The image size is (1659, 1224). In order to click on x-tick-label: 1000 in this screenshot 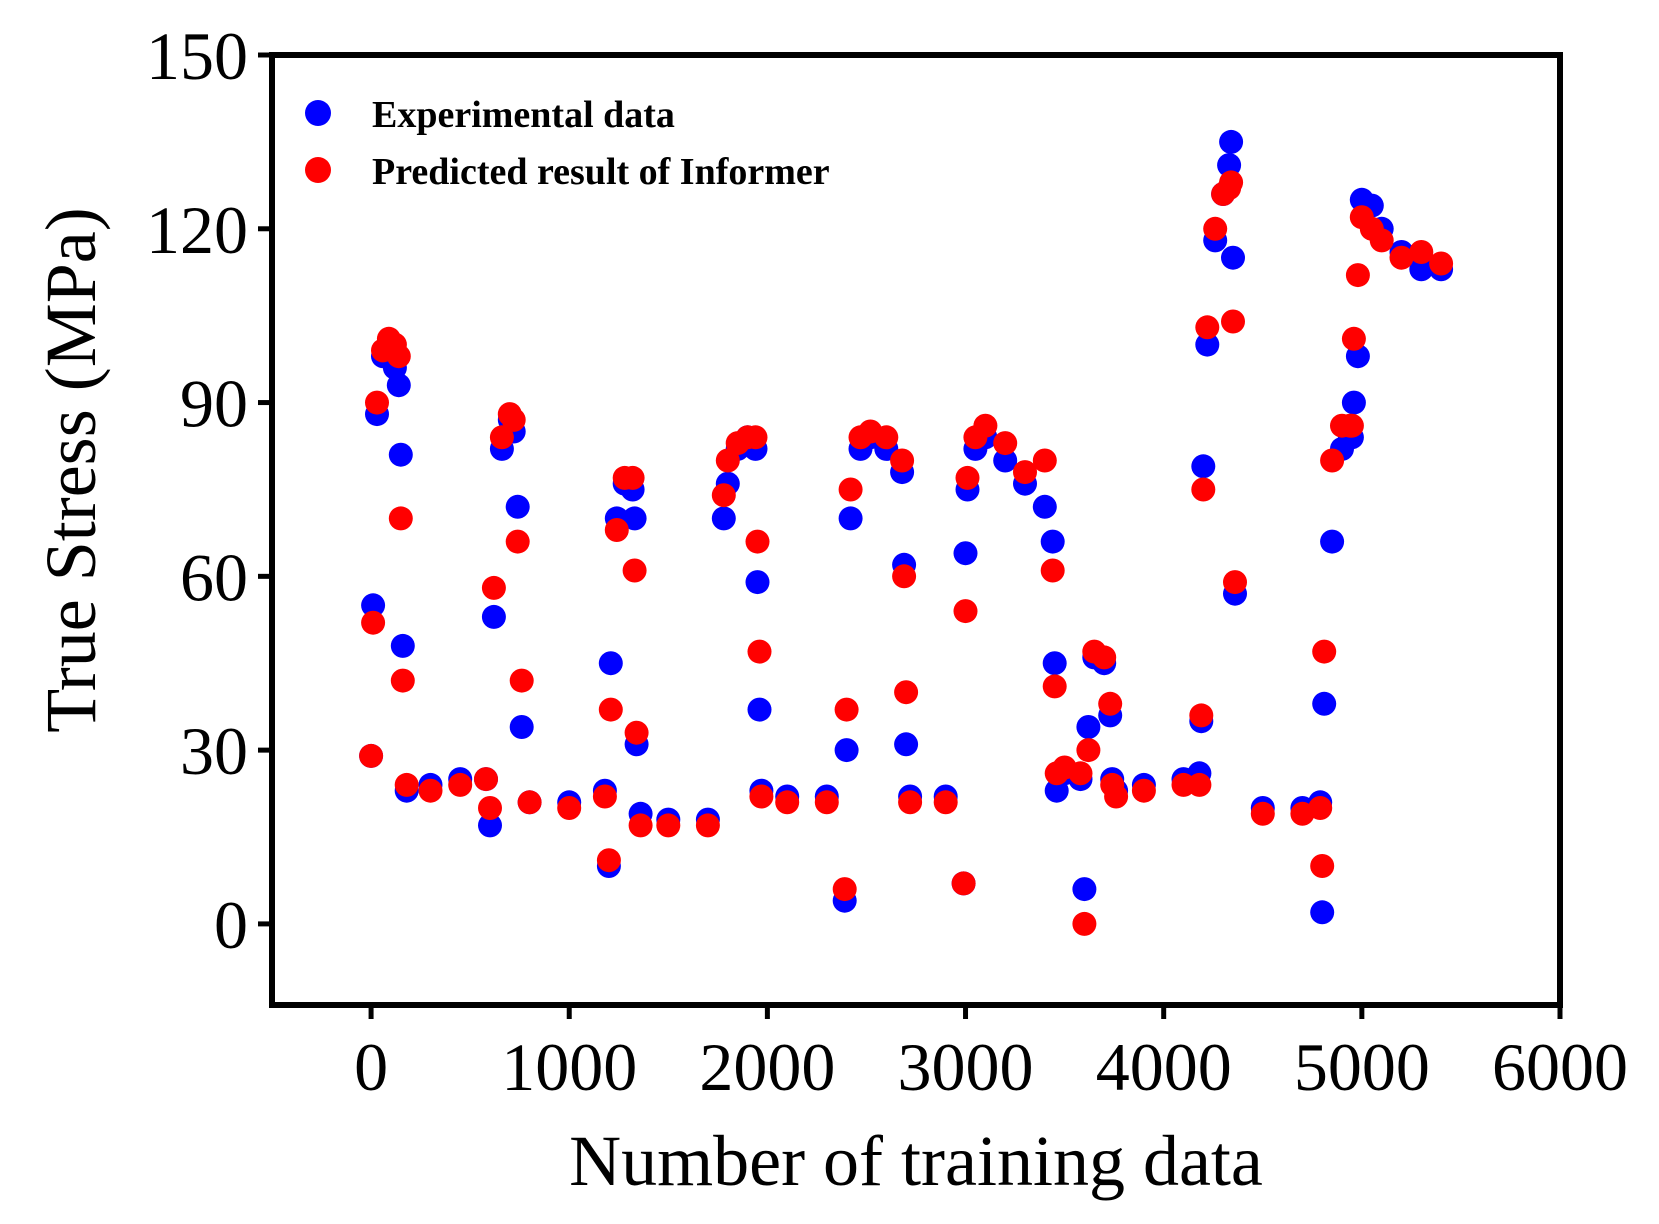, I will do `click(569, 1067)`.